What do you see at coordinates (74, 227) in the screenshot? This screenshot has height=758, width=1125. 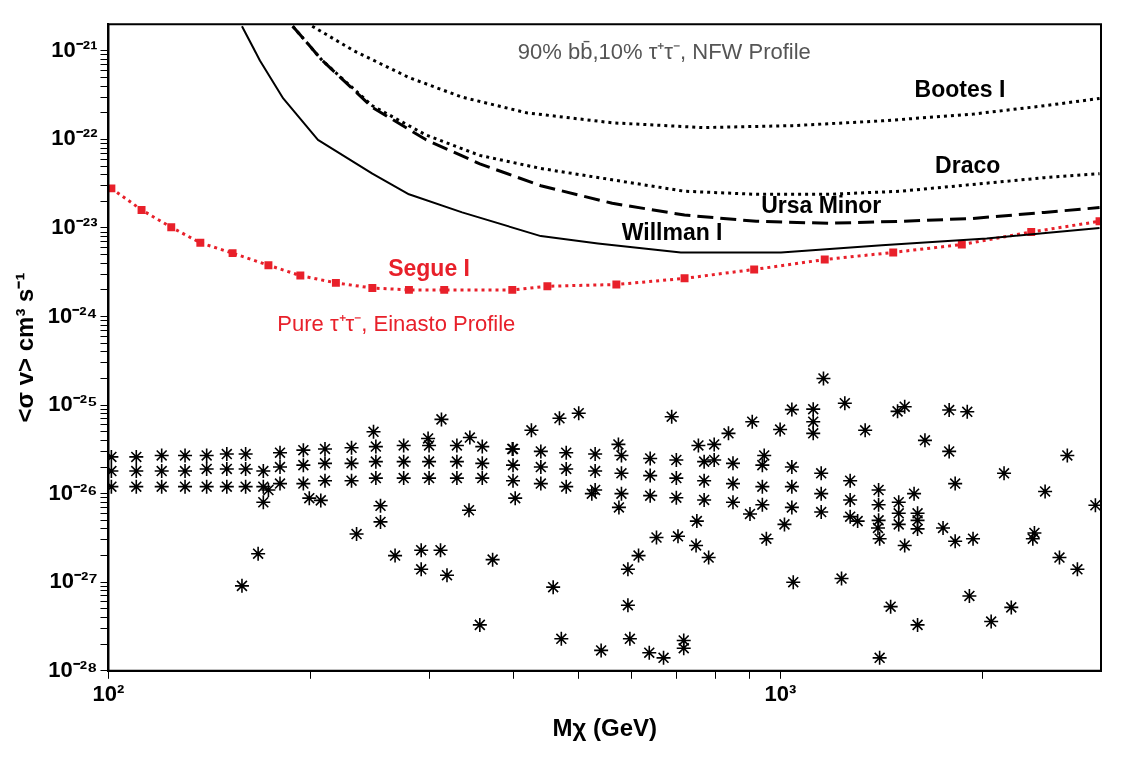 I see `y-tick-label: 10⁻²³` at bounding box center [74, 227].